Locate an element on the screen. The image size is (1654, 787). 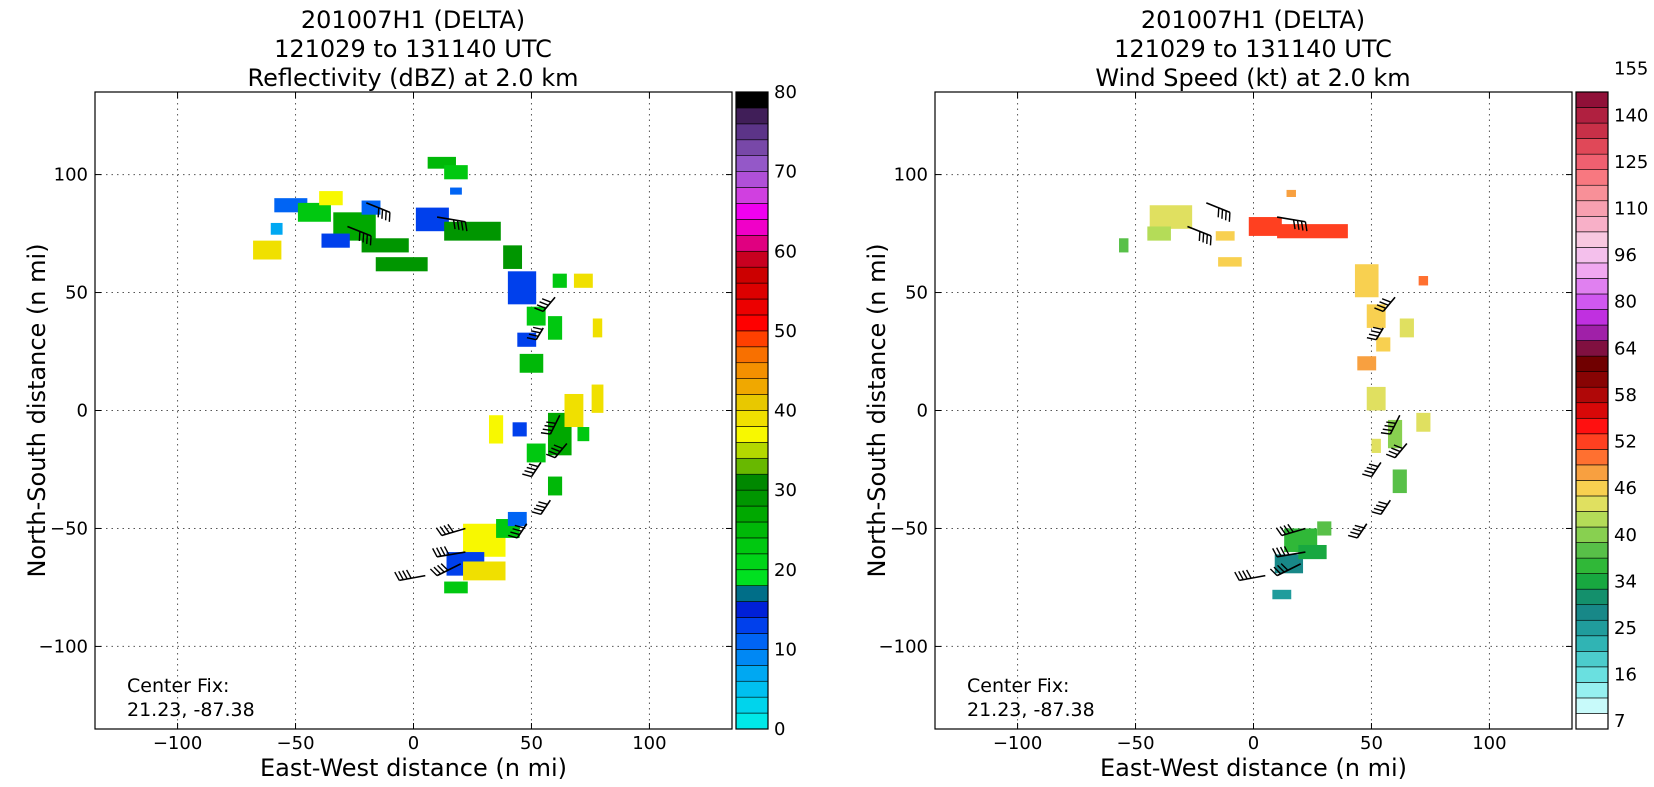
colorbar-tick-label: 34 is located at coordinates (1625, 581).